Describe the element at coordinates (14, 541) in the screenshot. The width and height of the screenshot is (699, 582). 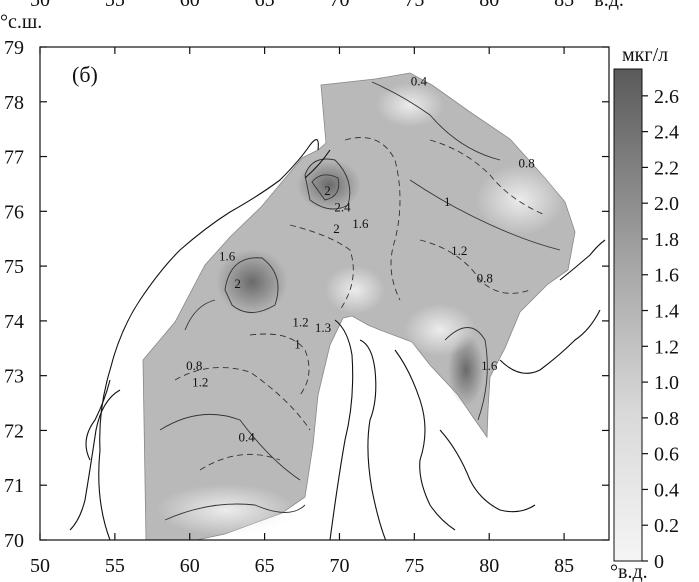
I see `y-tick-label: 70` at that location.